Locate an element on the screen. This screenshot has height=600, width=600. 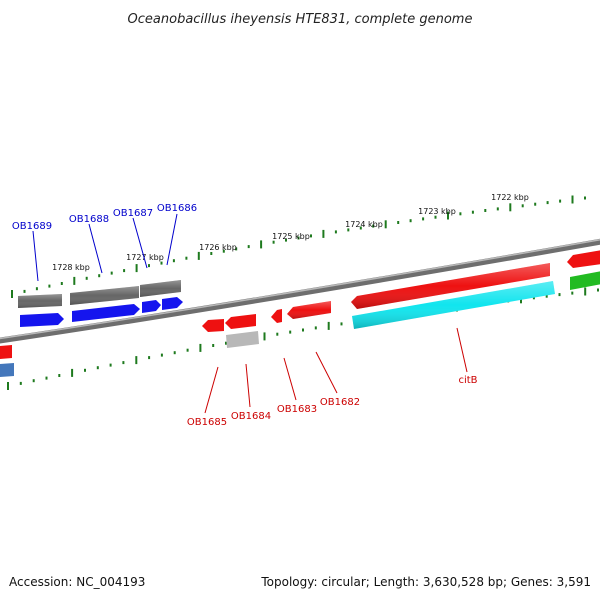
label-ob1688: OB1688 is located at coordinates (89, 219).